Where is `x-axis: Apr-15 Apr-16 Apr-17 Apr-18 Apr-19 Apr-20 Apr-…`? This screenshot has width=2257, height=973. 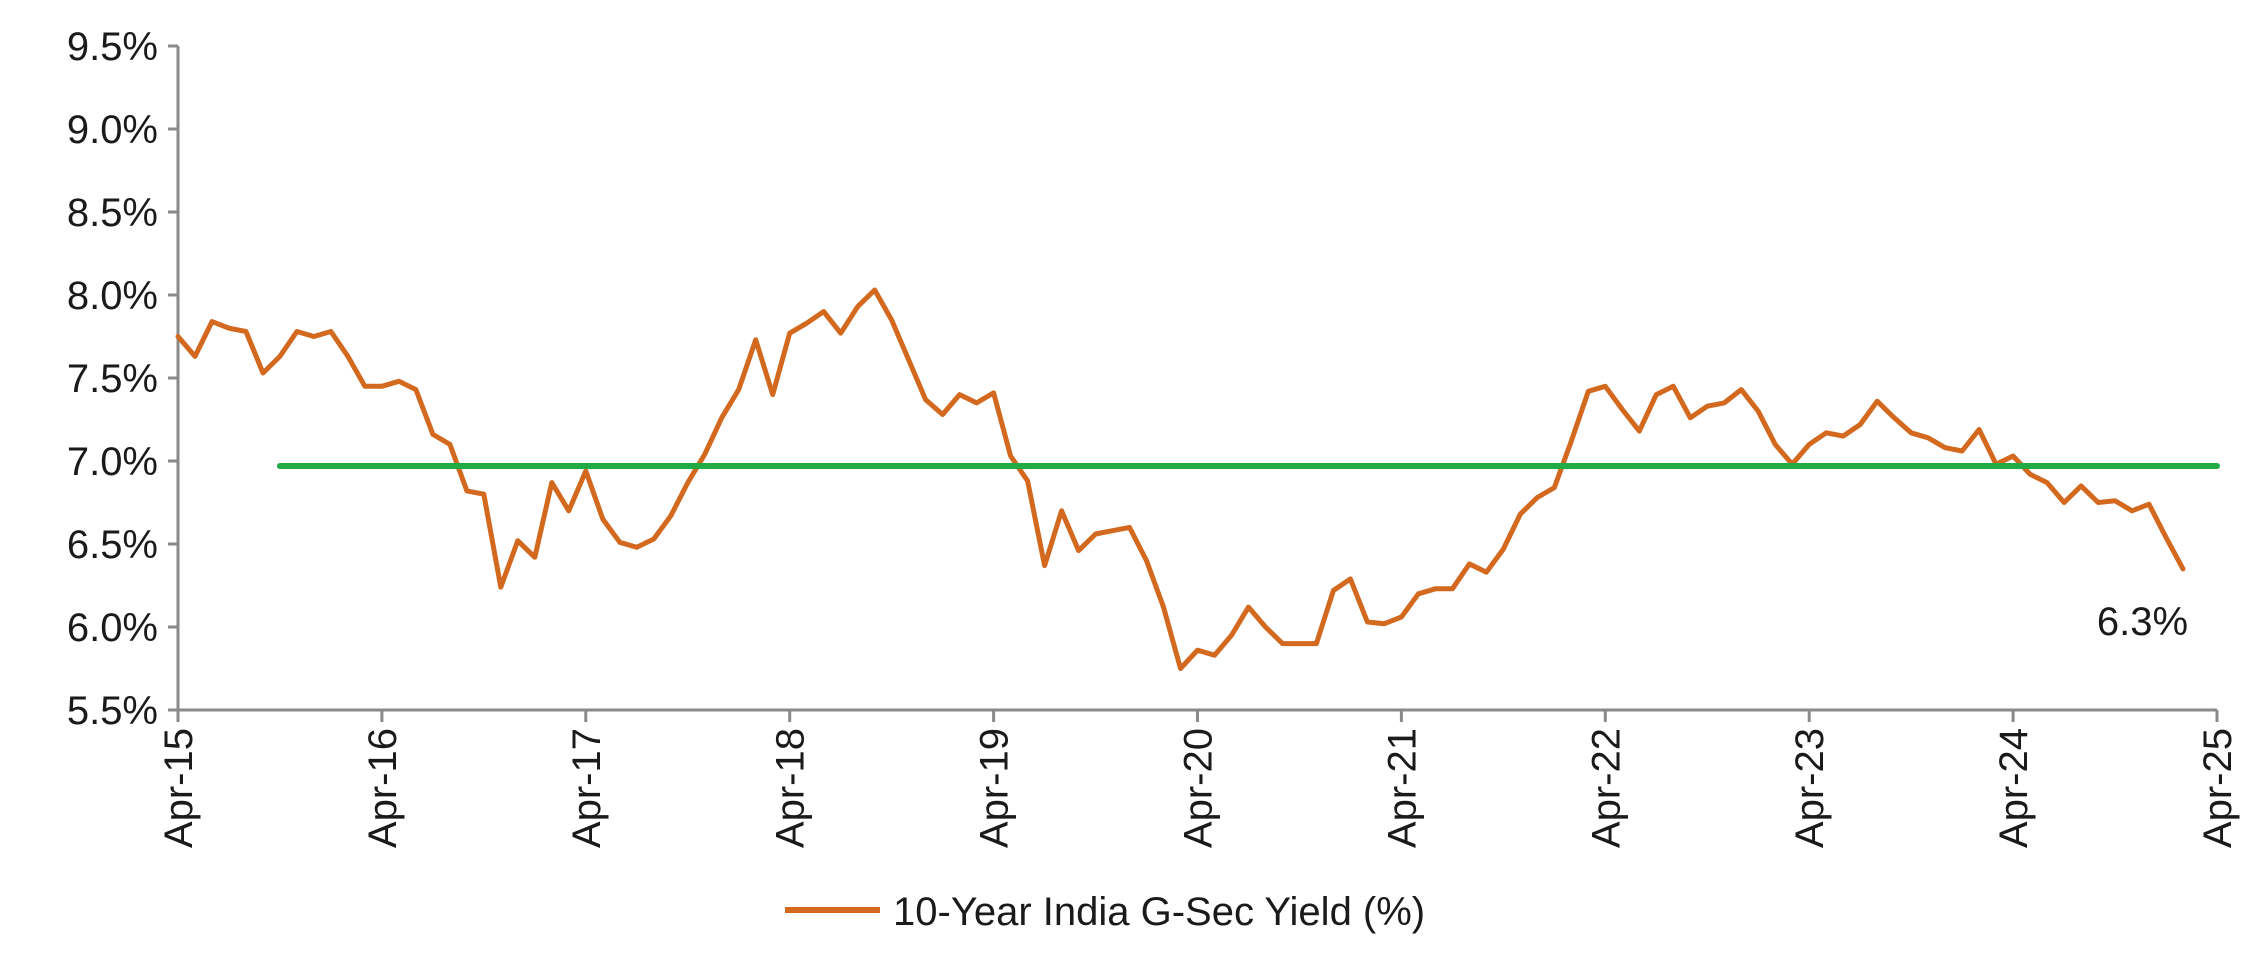
x-axis: Apr-15 Apr-16 Apr-17 Apr-18 Apr-19 Apr-20 Apr-… is located at coordinates (1198, 778).